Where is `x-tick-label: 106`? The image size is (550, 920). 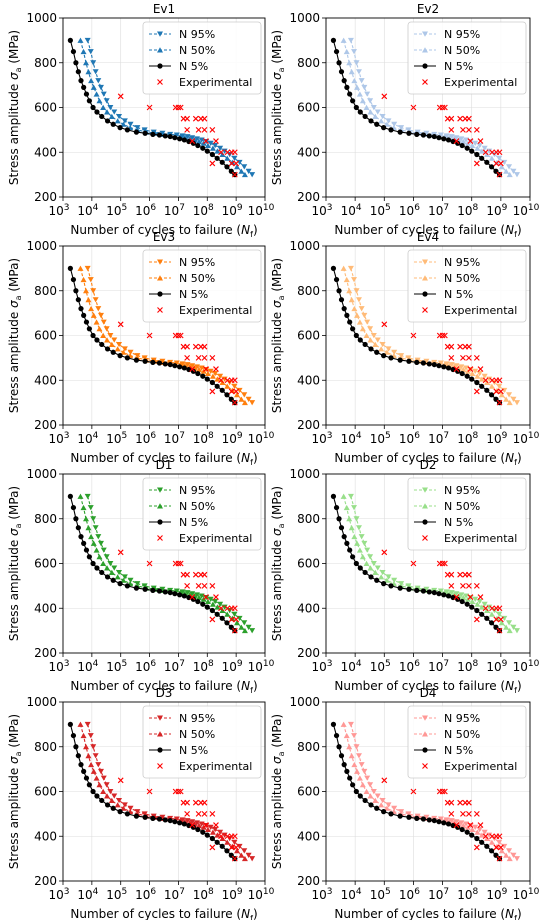 x-tick-label: 106 is located at coordinates (145, 210).